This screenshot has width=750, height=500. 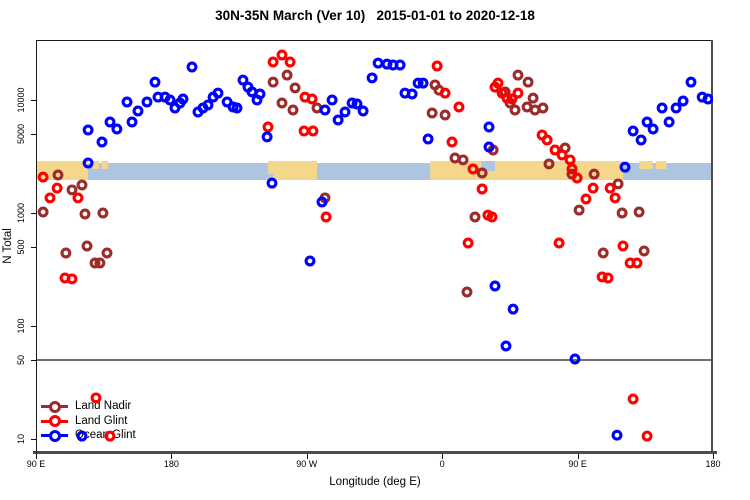 What do you see at coordinates (21, 439) in the screenshot?
I see `y-tick-label: 10` at bounding box center [21, 439].